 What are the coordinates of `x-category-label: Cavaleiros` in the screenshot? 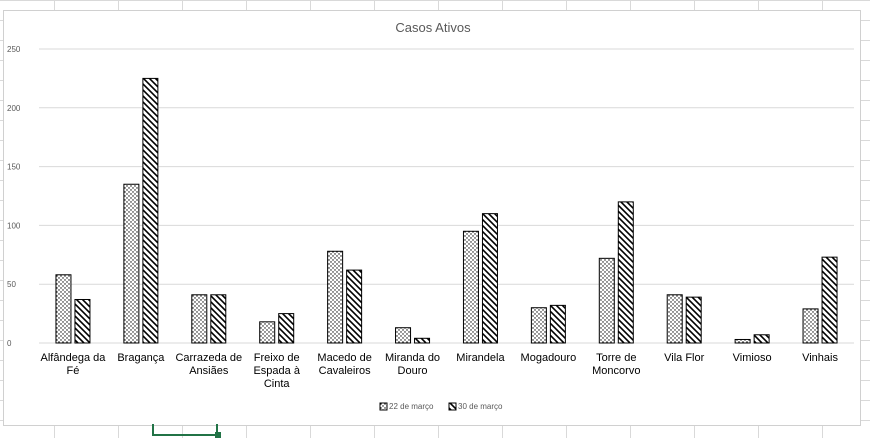 It's located at (345, 371).